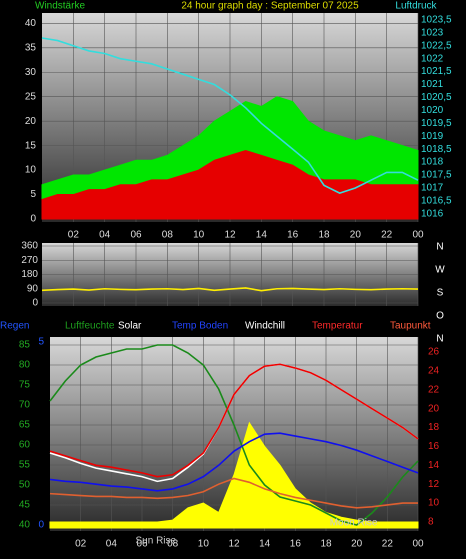  What do you see at coordinates (337, 326) in the screenshot?
I see `legend-entry: Temperatur` at bounding box center [337, 326].